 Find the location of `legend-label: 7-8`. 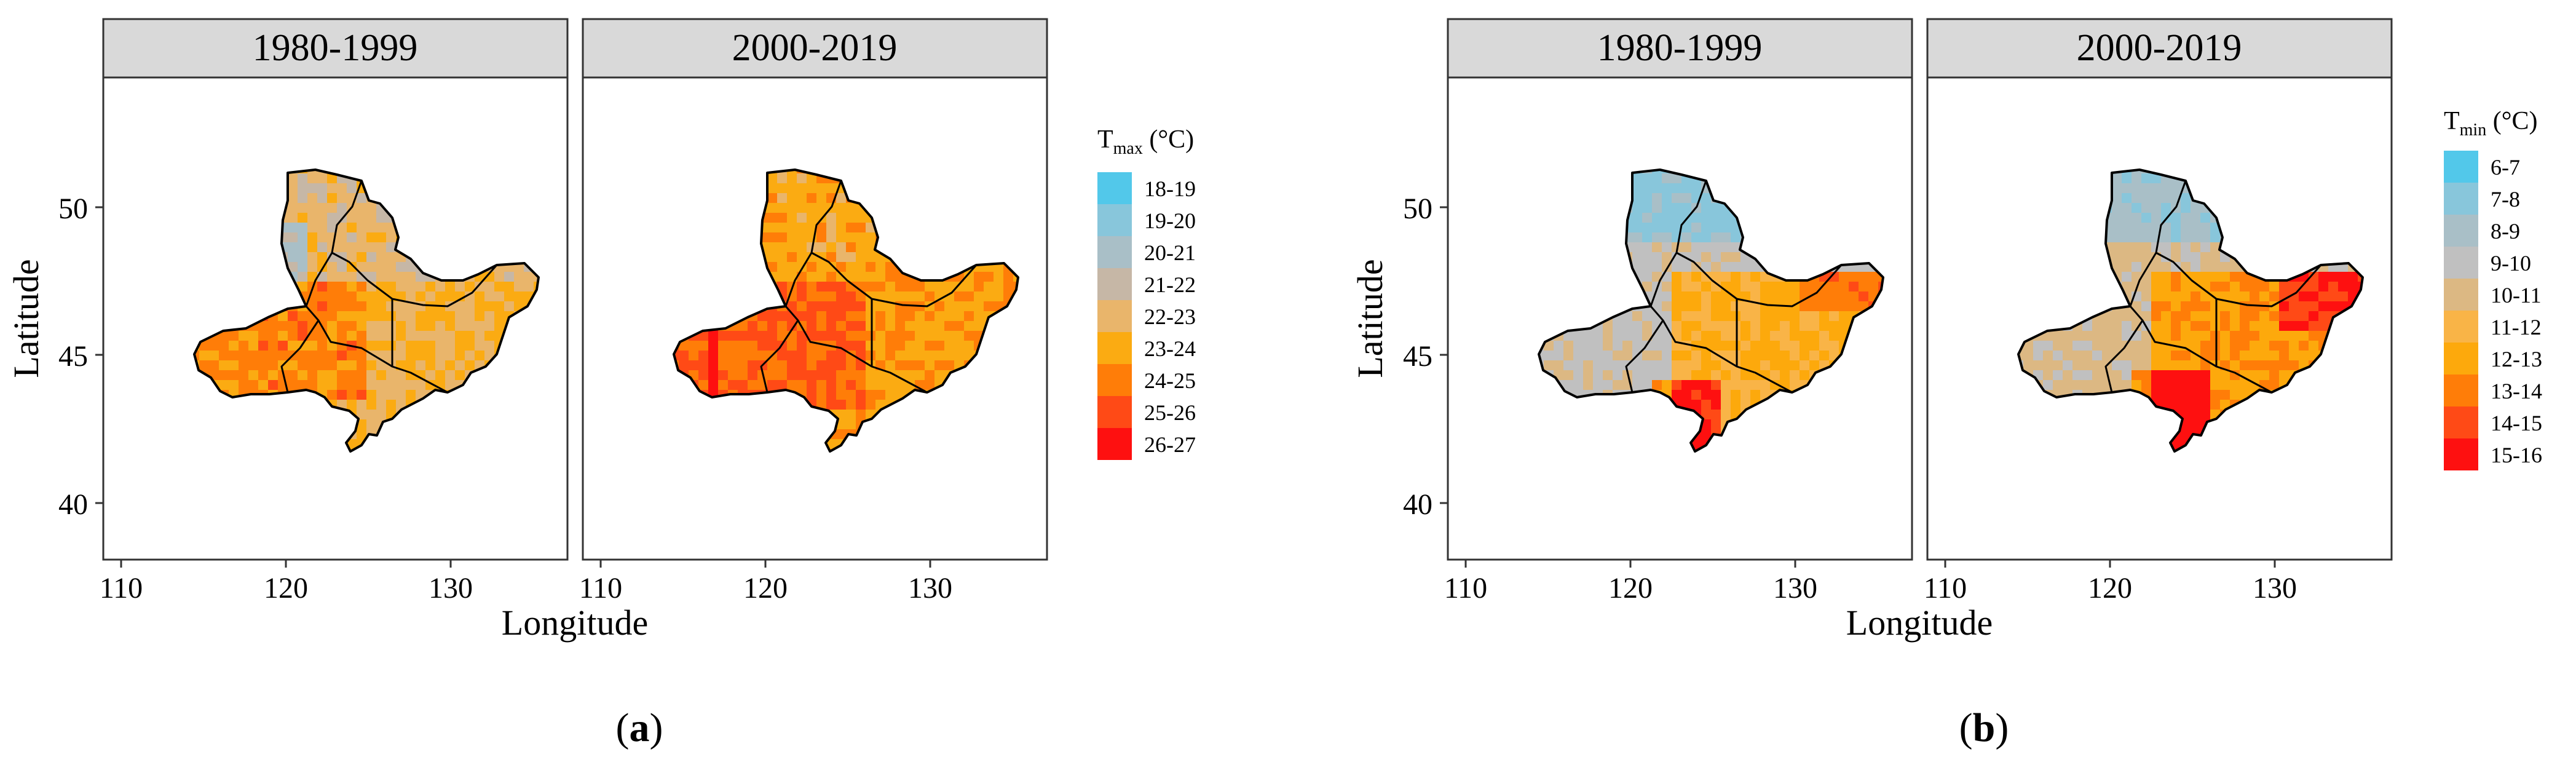

legend-label: 7-8 is located at coordinates (2505, 199).